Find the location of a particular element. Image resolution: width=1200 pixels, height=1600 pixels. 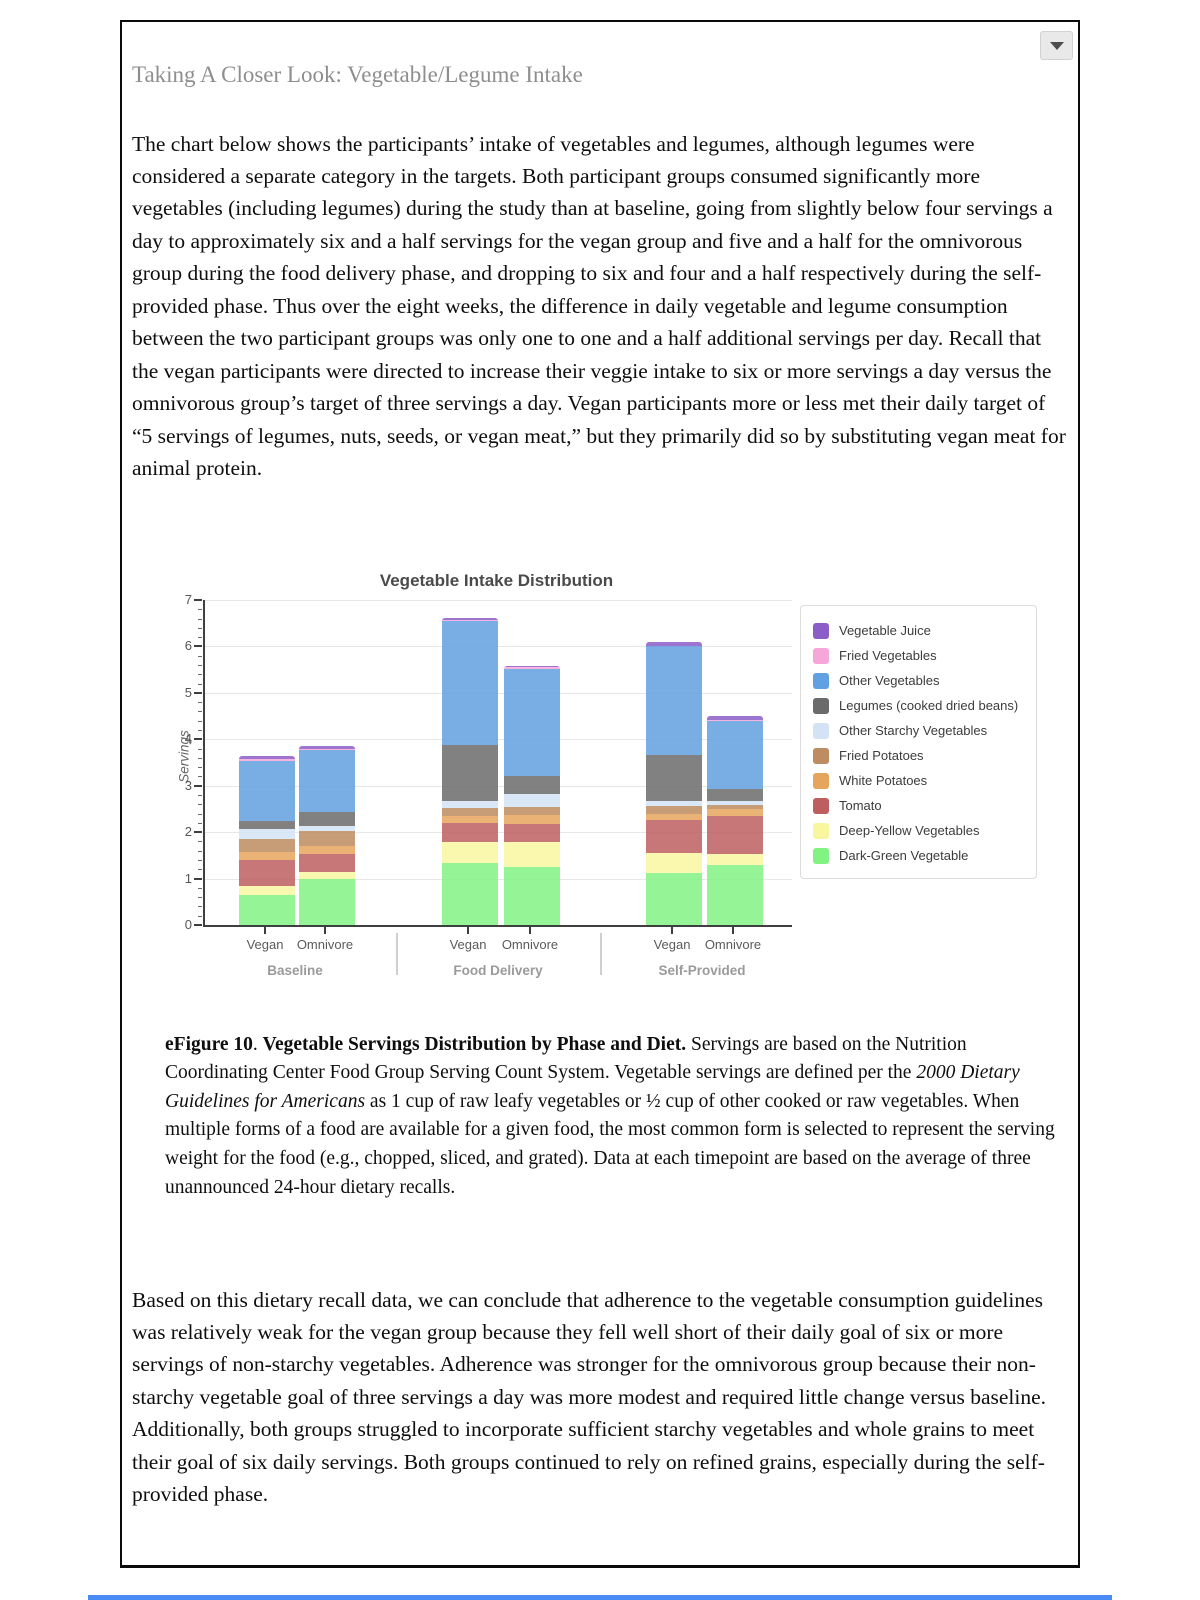

legend-label: Dark-Green Vegetable is located at coordinates (904, 855).